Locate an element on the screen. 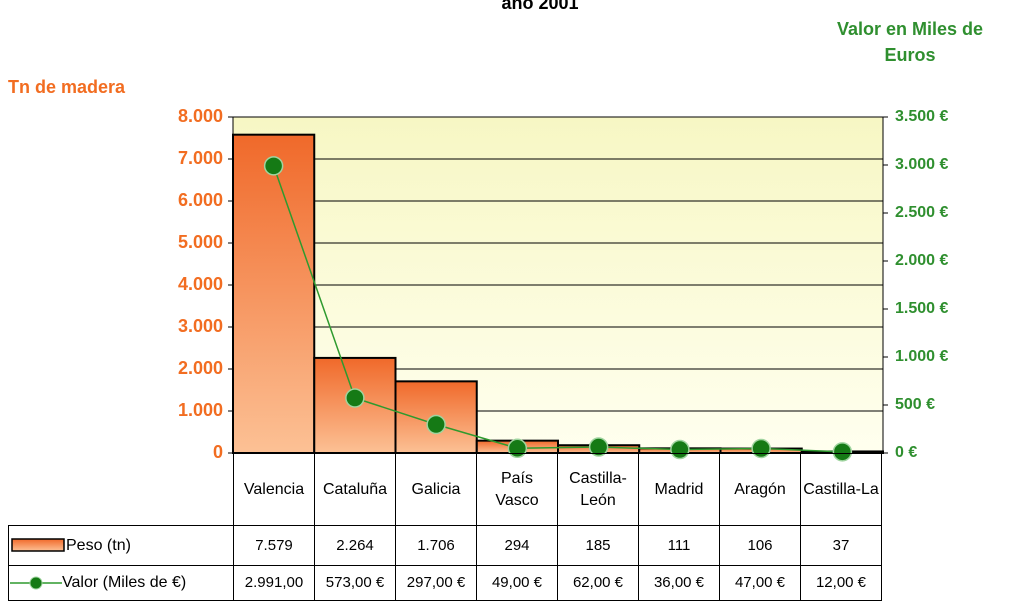 This screenshot has height=601, width=1009. category-label: Castilla-La is located at coordinates (841, 489).